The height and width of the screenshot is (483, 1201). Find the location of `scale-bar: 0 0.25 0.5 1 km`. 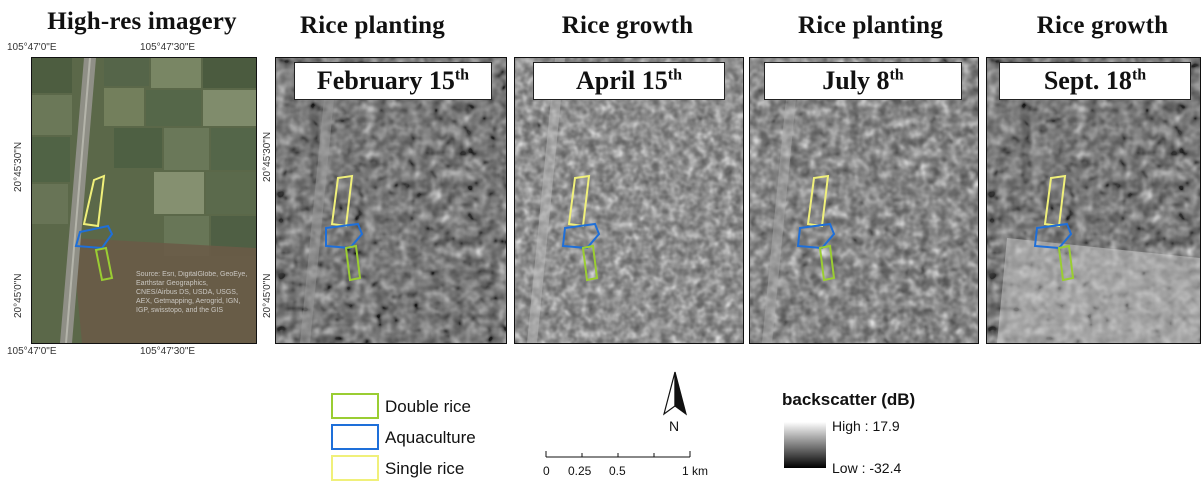

scale-bar: 0 0.25 0.5 1 km is located at coordinates (625, 463).